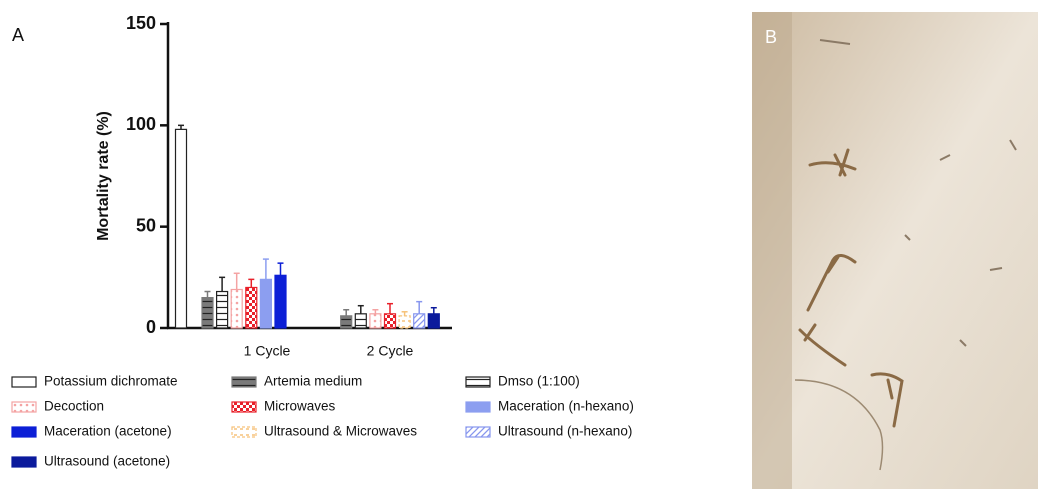 The image size is (1038, 489). I want to click on panel-label: B, so click(771, 37).